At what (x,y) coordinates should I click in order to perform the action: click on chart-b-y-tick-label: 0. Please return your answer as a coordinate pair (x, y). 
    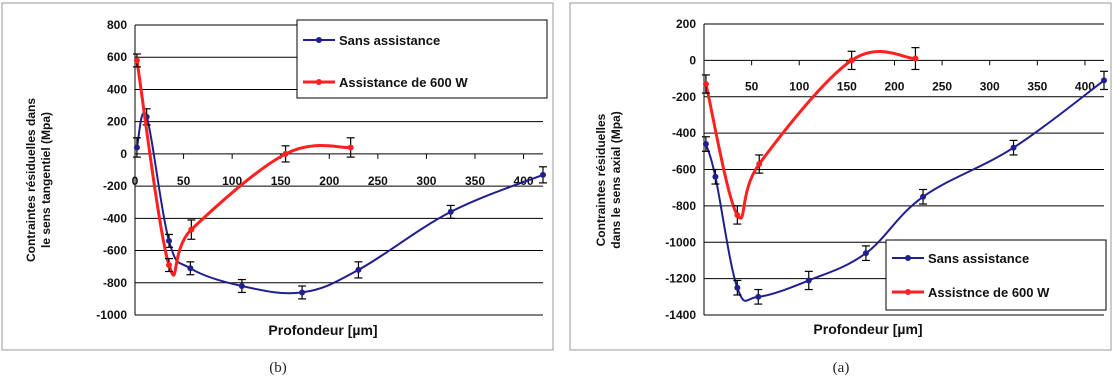
    Looking at the image, I should click on (123, 154).